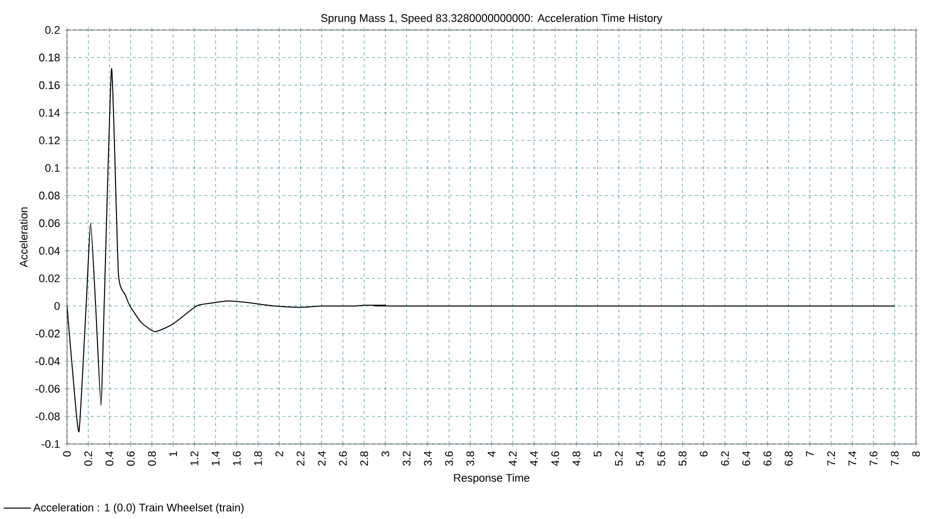  What do you see at coordinates (130, 458) in the screenshot?
I see `x-tick-label: 0.6` at bounding box center [130, 458].